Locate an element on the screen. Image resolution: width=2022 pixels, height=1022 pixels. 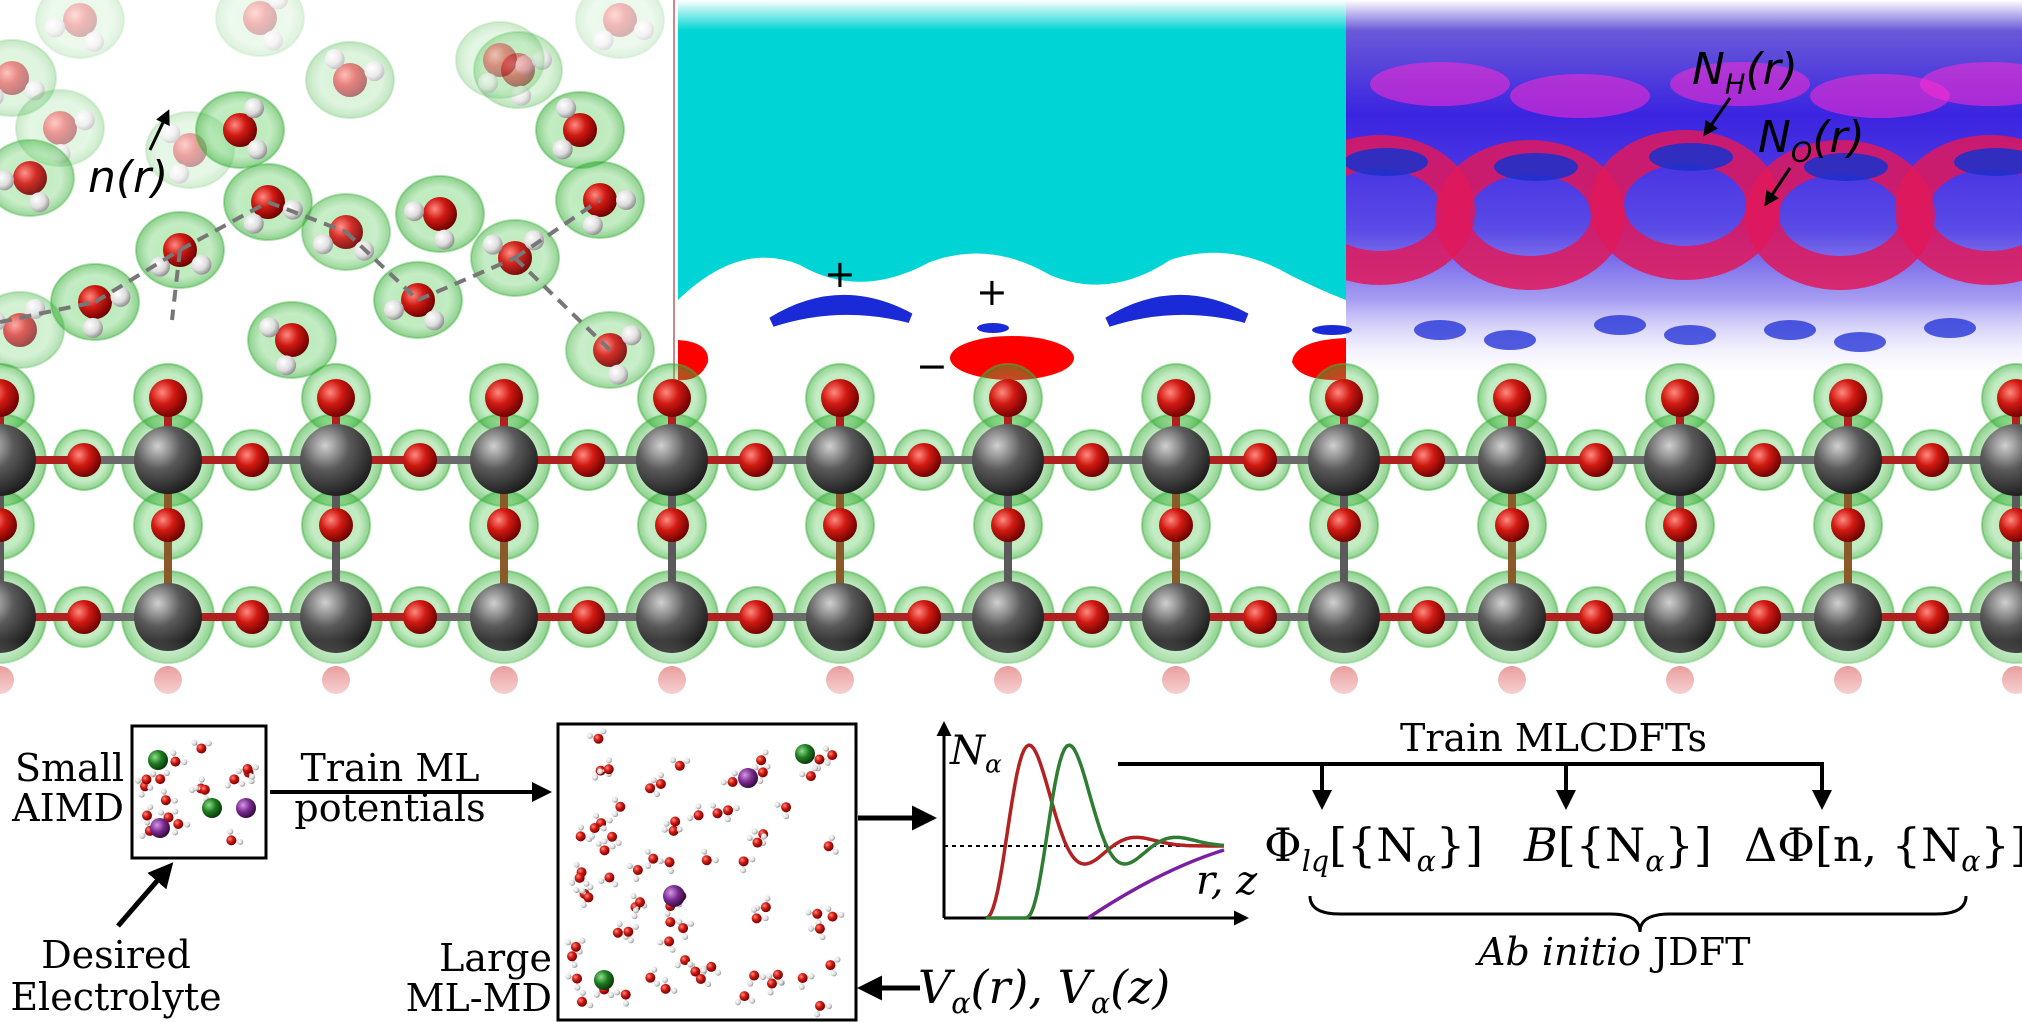
potentials-label: Vα(r), Vα(z) is located at coordinates (1044, 990).